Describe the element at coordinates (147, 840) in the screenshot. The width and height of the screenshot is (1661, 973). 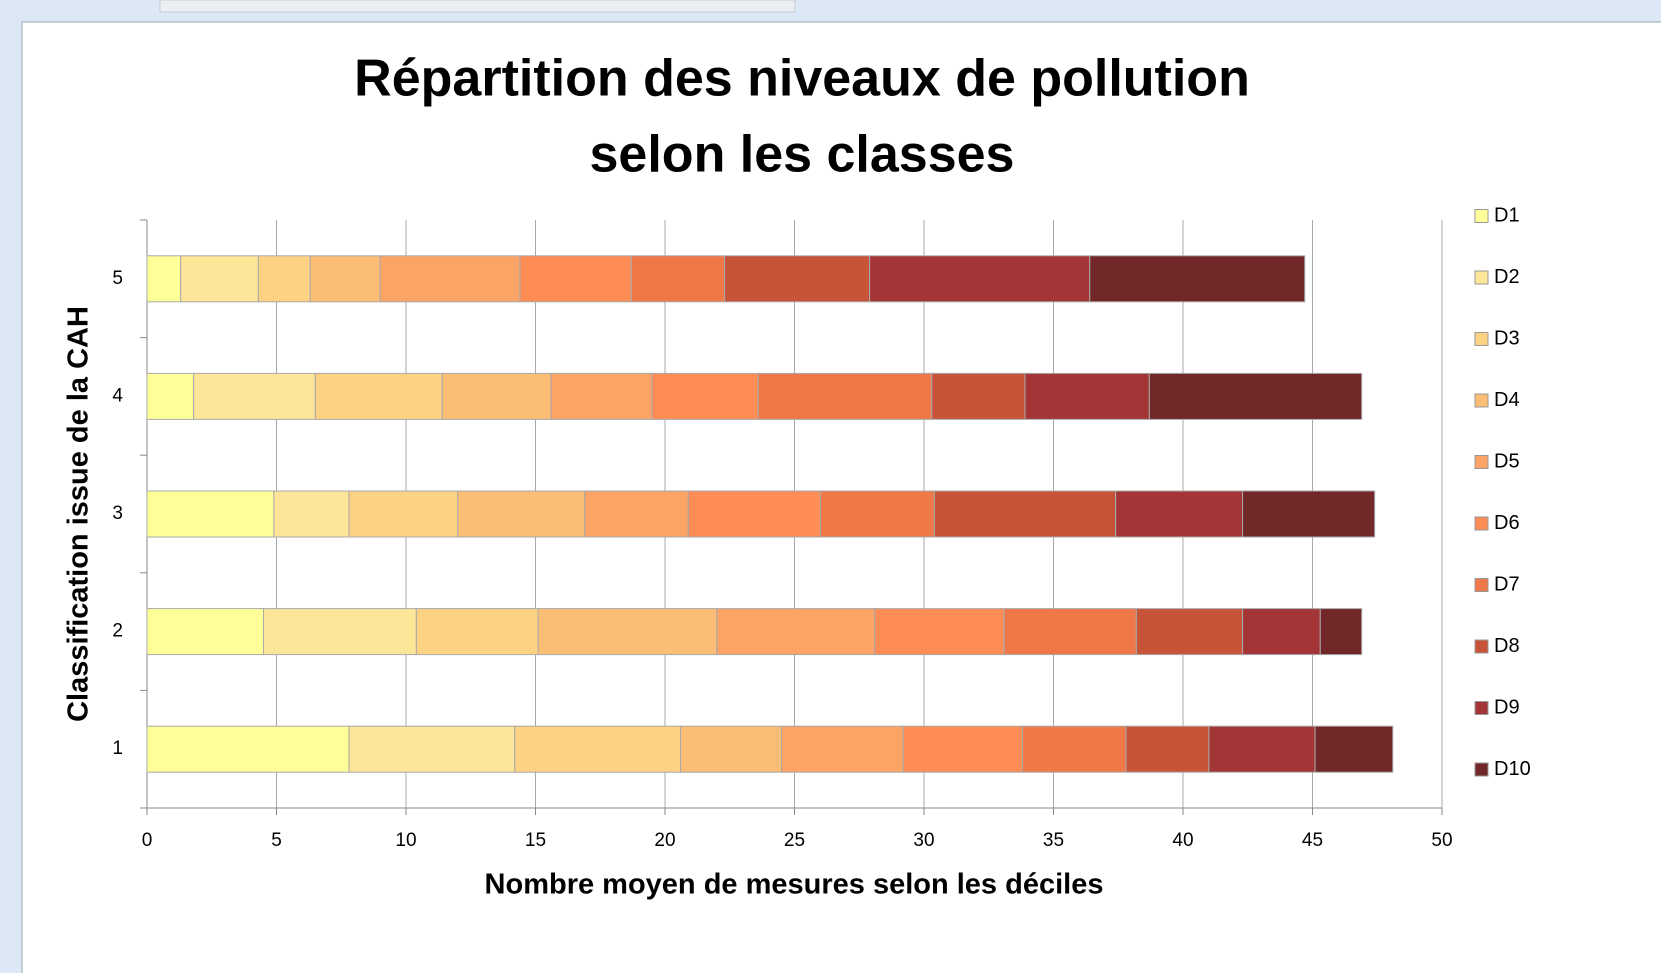
I see `x-tick-label: 0` at that location.